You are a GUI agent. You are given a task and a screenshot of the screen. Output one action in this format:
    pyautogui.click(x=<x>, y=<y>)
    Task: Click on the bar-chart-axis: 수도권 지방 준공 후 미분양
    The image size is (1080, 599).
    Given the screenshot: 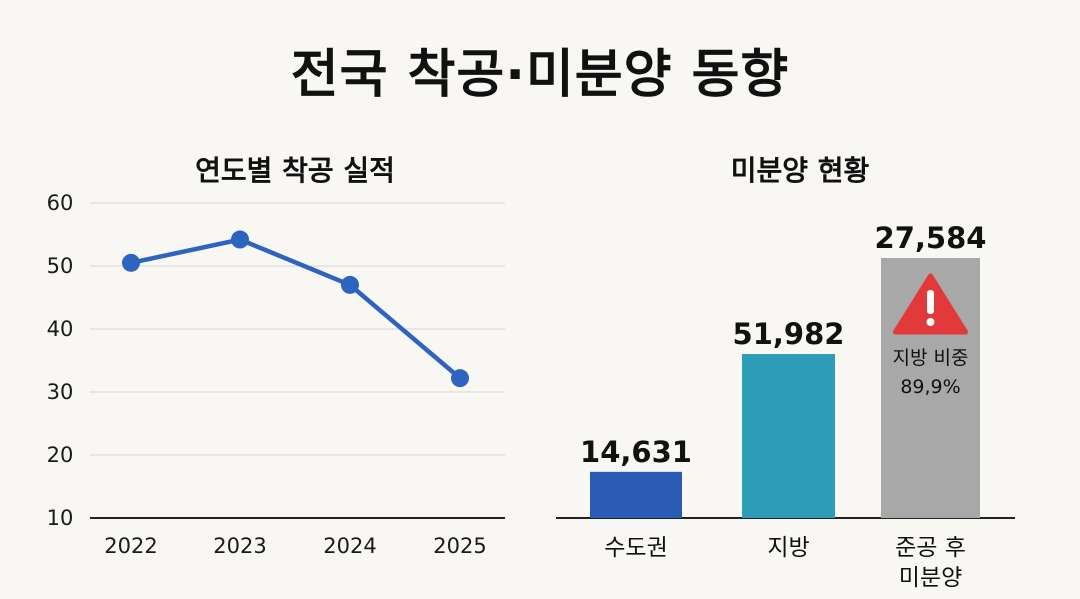 What is the action you would take?
    pyautogui.click(x=785, y=554)
    